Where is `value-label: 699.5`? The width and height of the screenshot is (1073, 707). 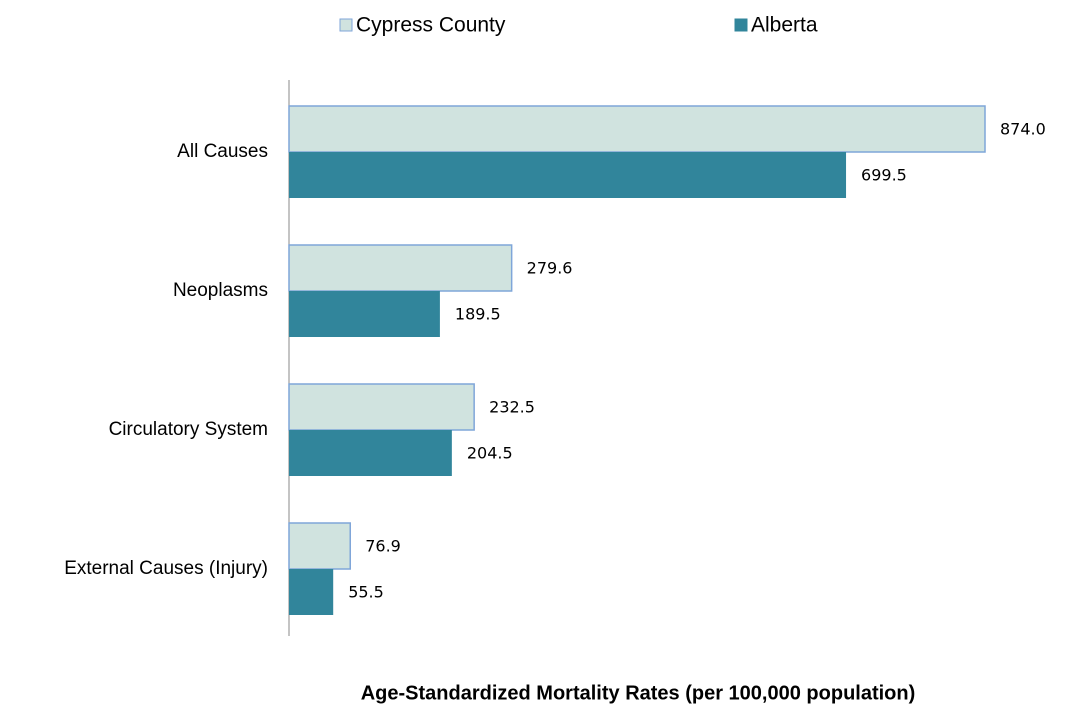 value-label: 699.5 is located at coordinates (884, 175).